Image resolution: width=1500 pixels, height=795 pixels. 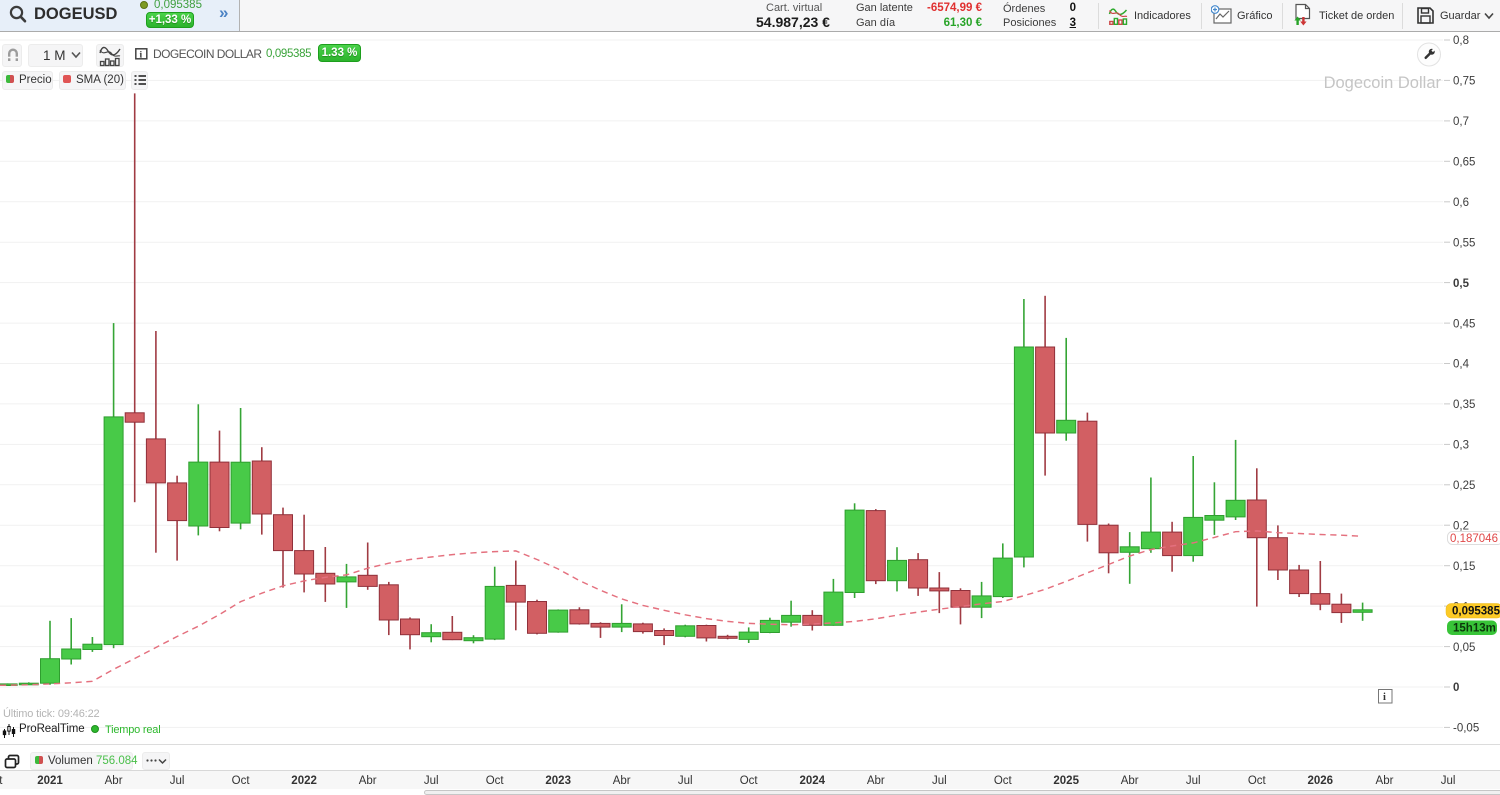 What do you see at coordinates (1464, 486) in the screenshot?
I see `svg-text: 0,25` at bounding box center [1464, 486].